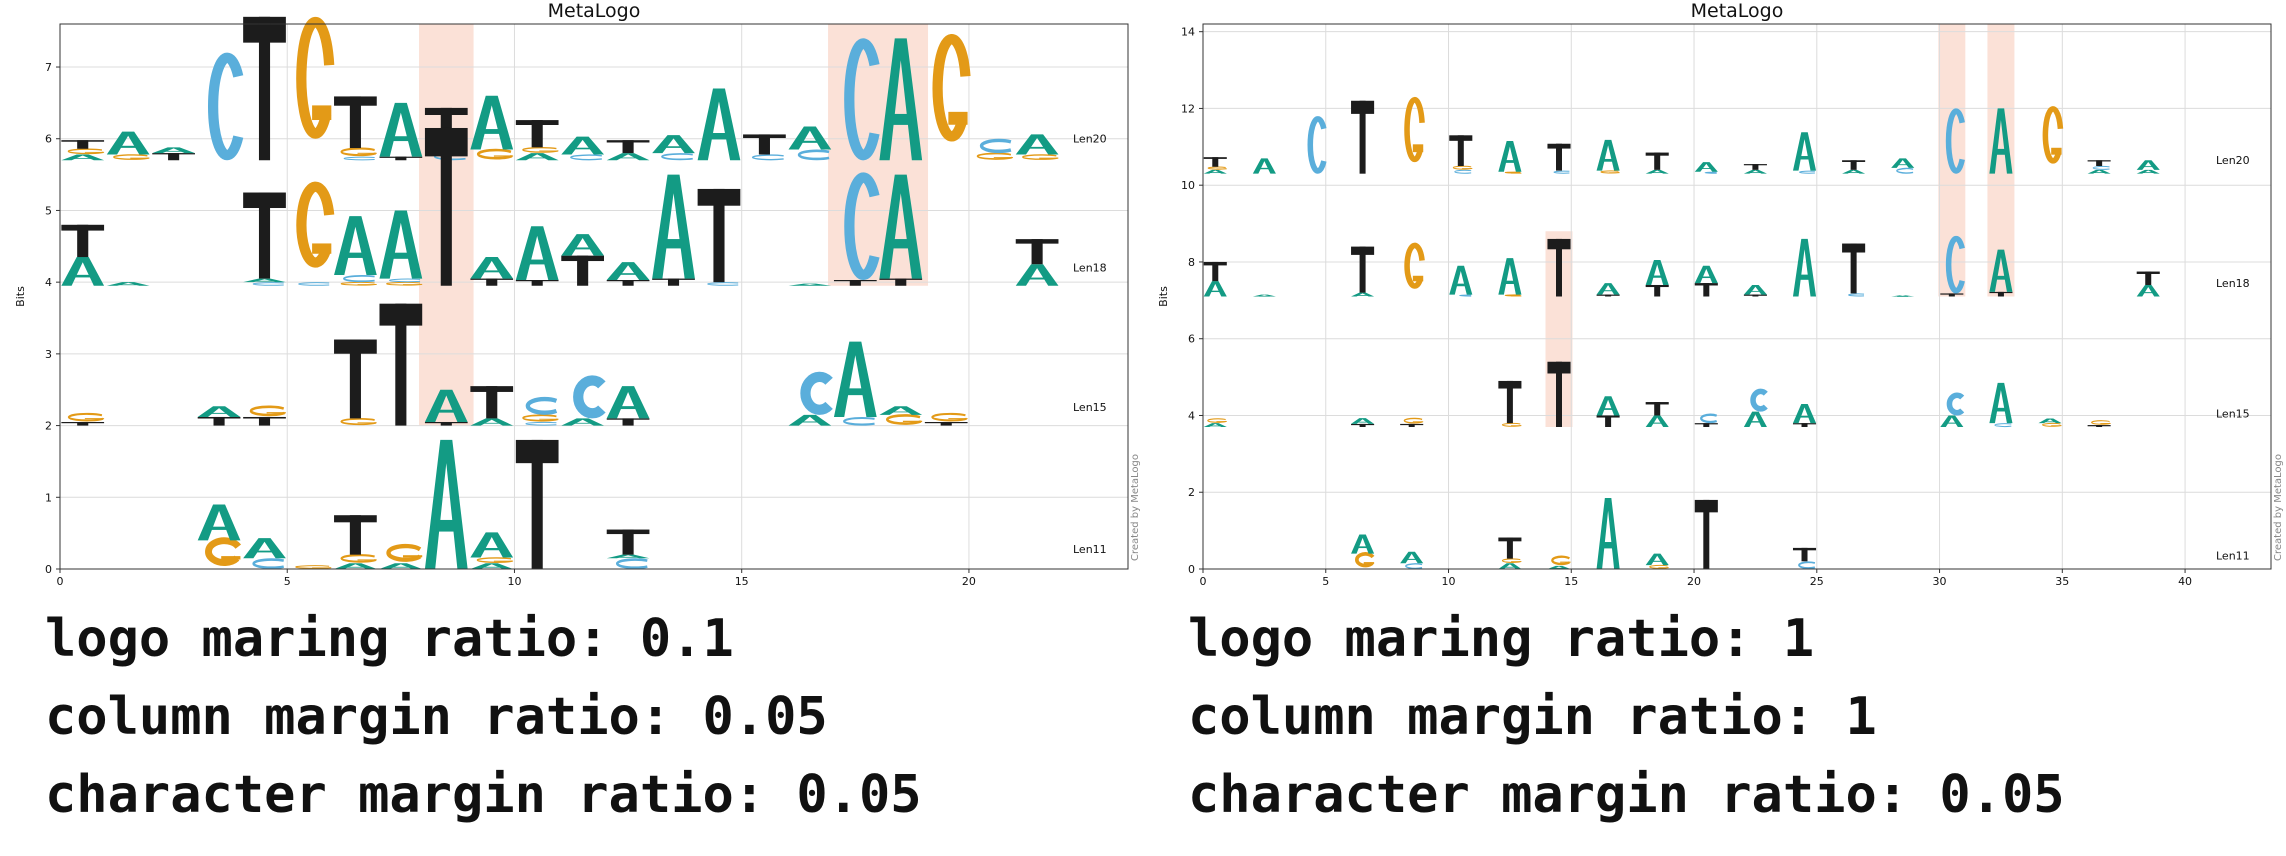  Describe the element at coordinates (765, 717) in the screenshot. I see `param-value: 0.05` at that location.